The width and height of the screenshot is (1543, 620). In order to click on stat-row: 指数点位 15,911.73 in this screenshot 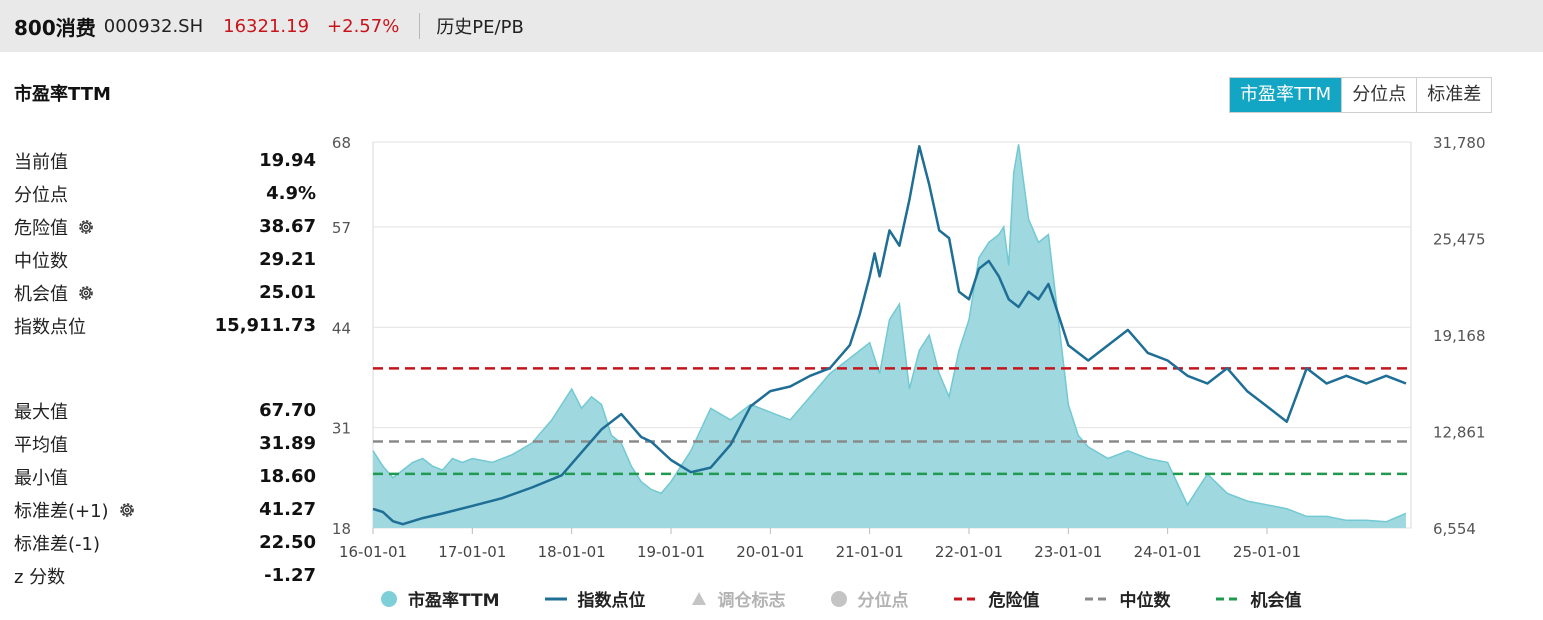, I will do `click(165, 325)`.